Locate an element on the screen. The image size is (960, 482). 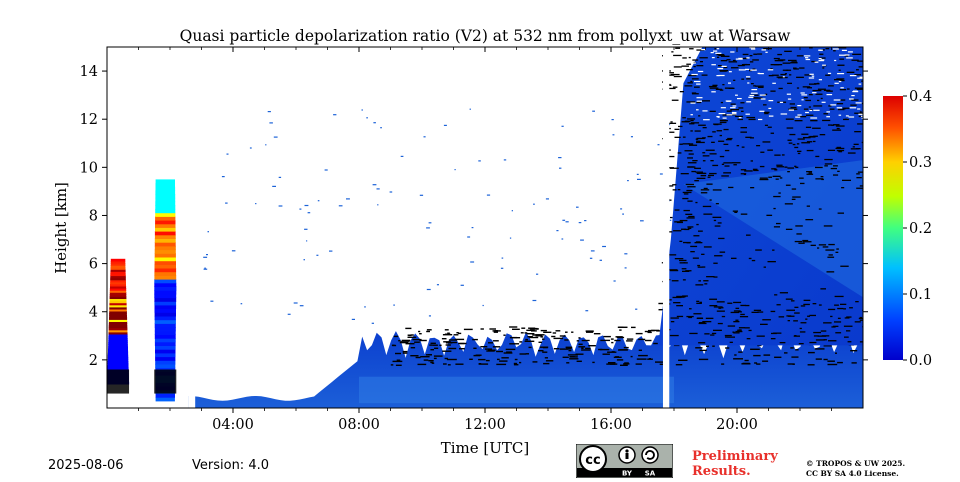
x-tick-label: 04:00 is located at coordinates (233, 425).